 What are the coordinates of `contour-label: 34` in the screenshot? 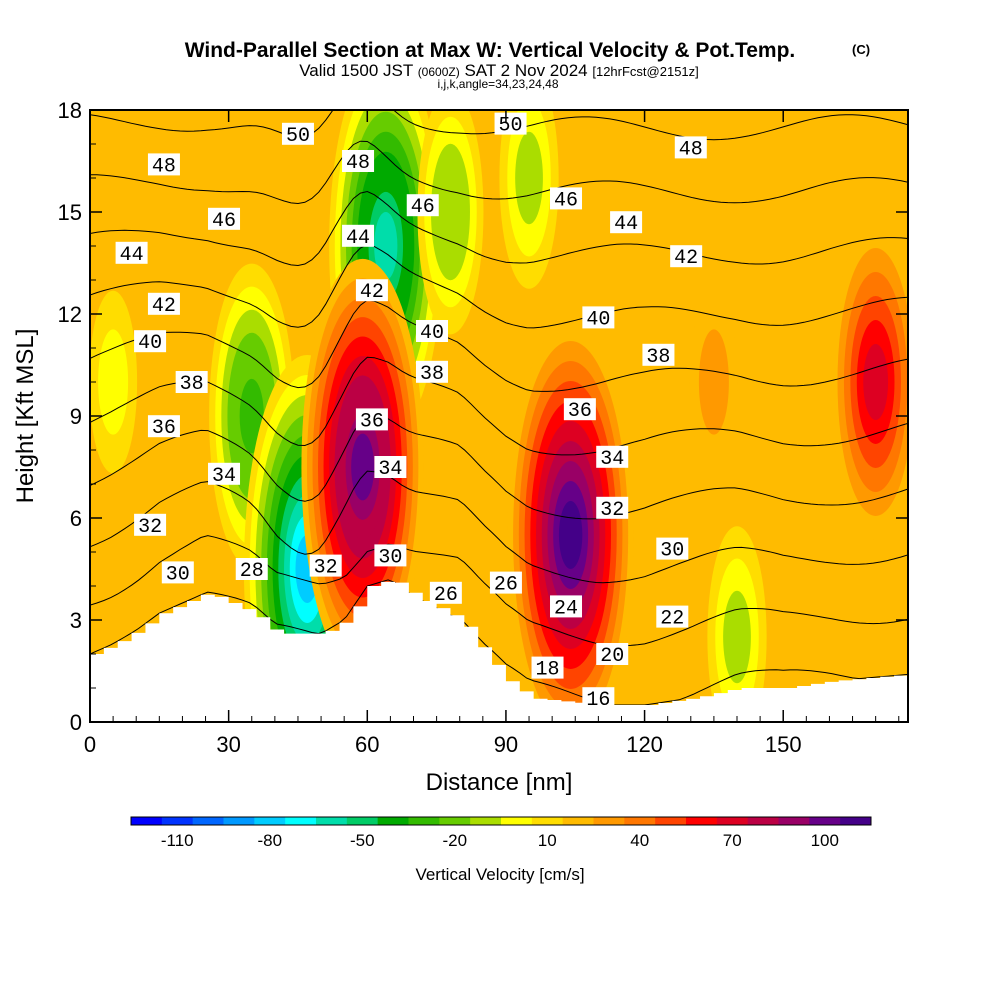 It's located at (224, 475).